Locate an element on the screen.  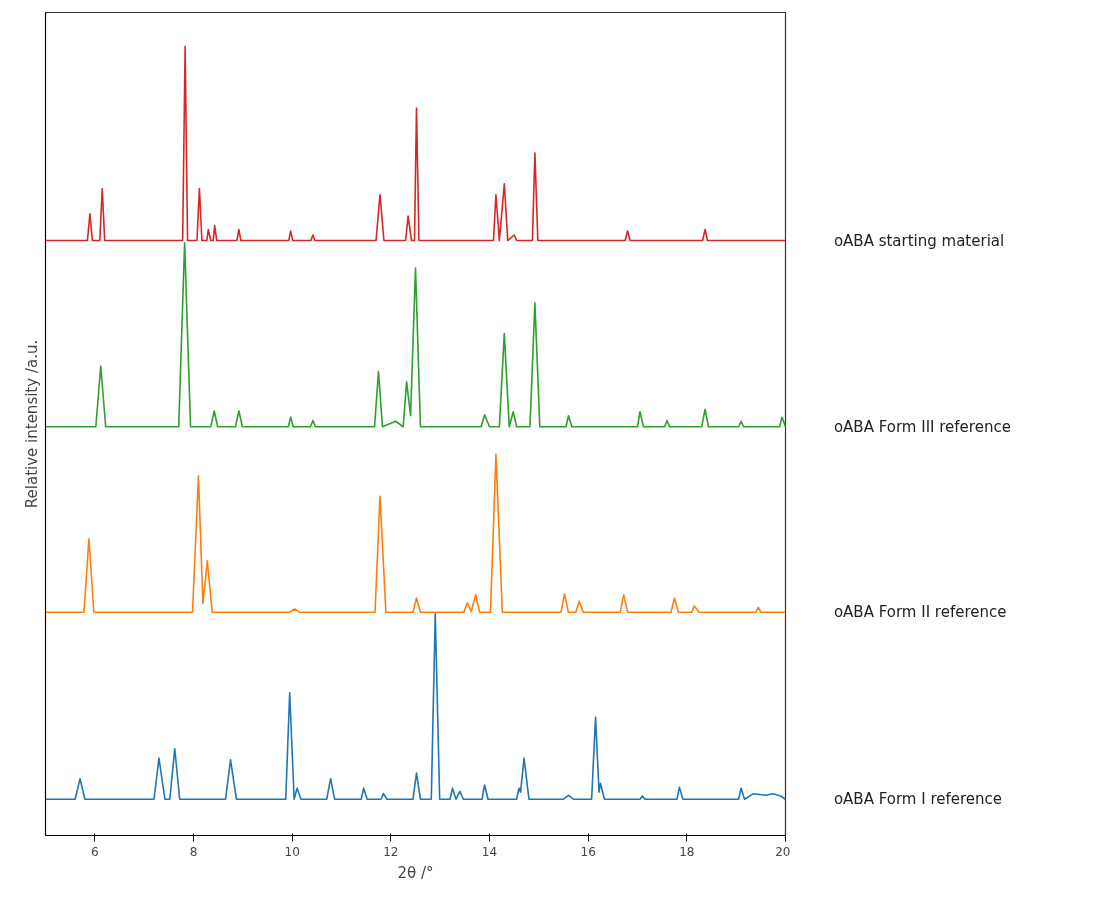
x-tick-label: 14 is located at coordinates (489, 851).